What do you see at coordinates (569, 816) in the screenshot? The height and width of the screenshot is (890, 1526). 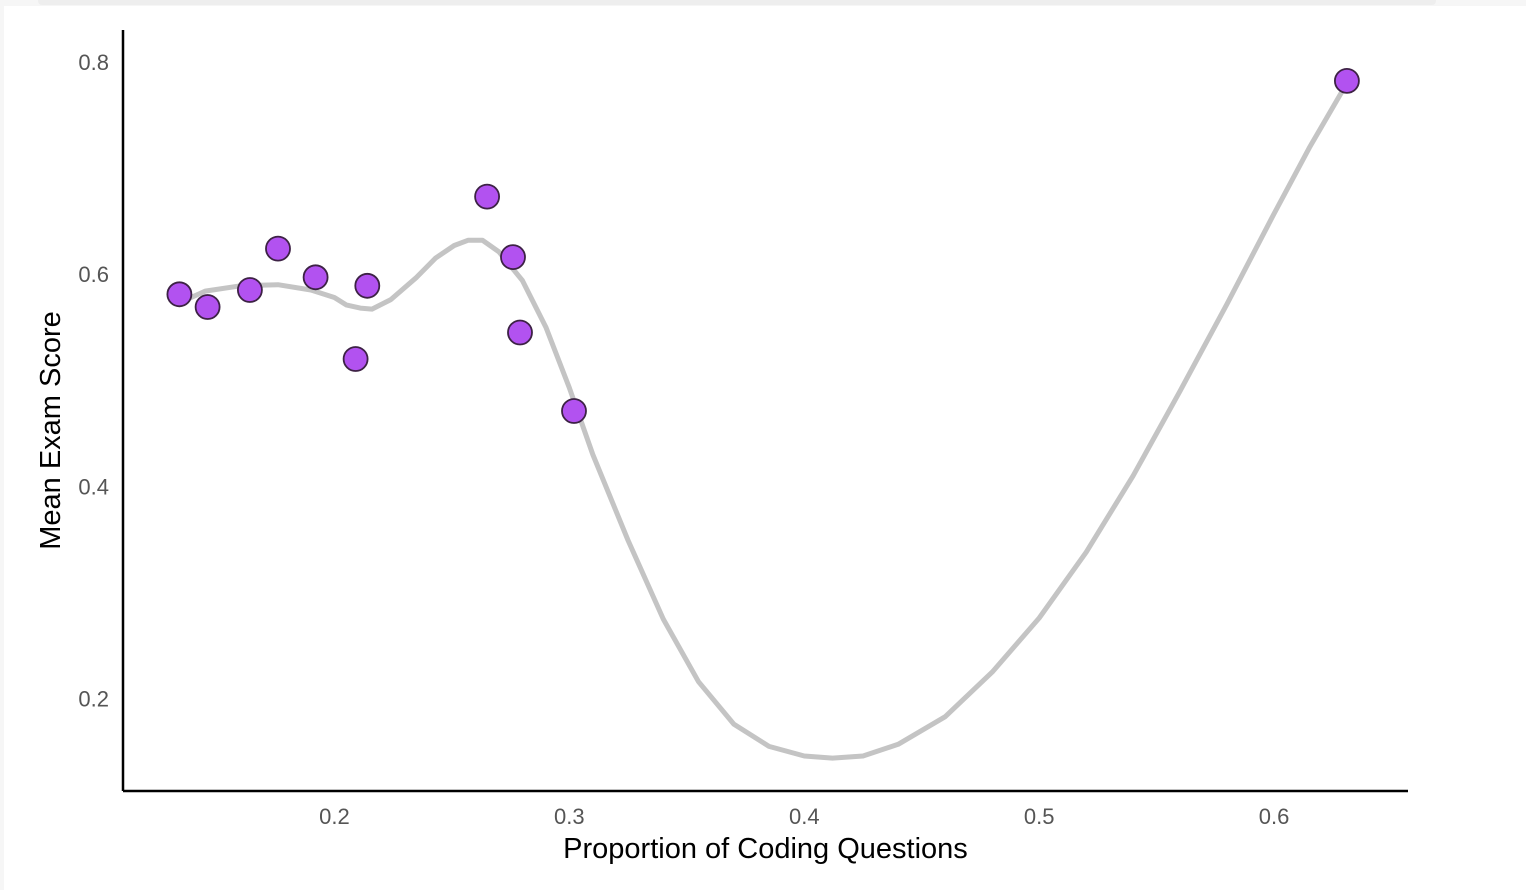 I see `x-tick-label: 0.3` at bounding box center [569, 816].